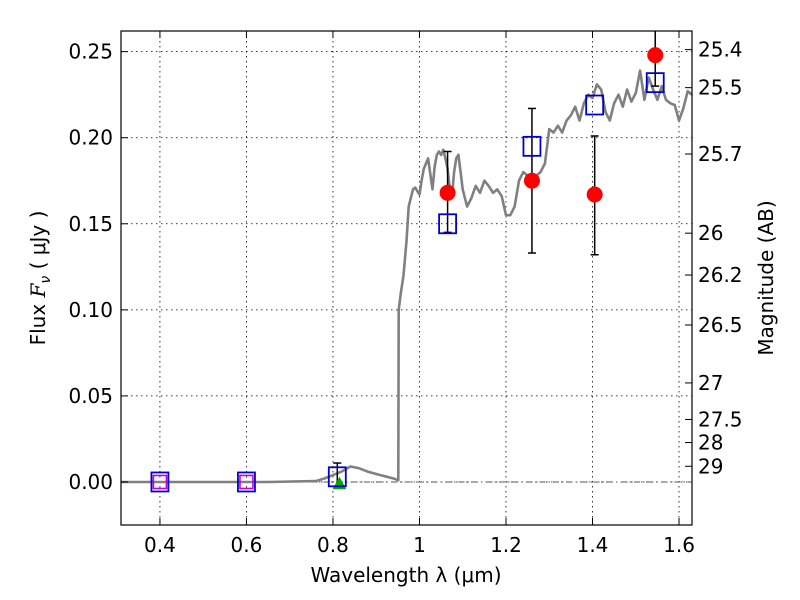  Describe the element at coordinates (720, 419) in the screenshot. I see `mag-tick-label: 27.5` at that location.